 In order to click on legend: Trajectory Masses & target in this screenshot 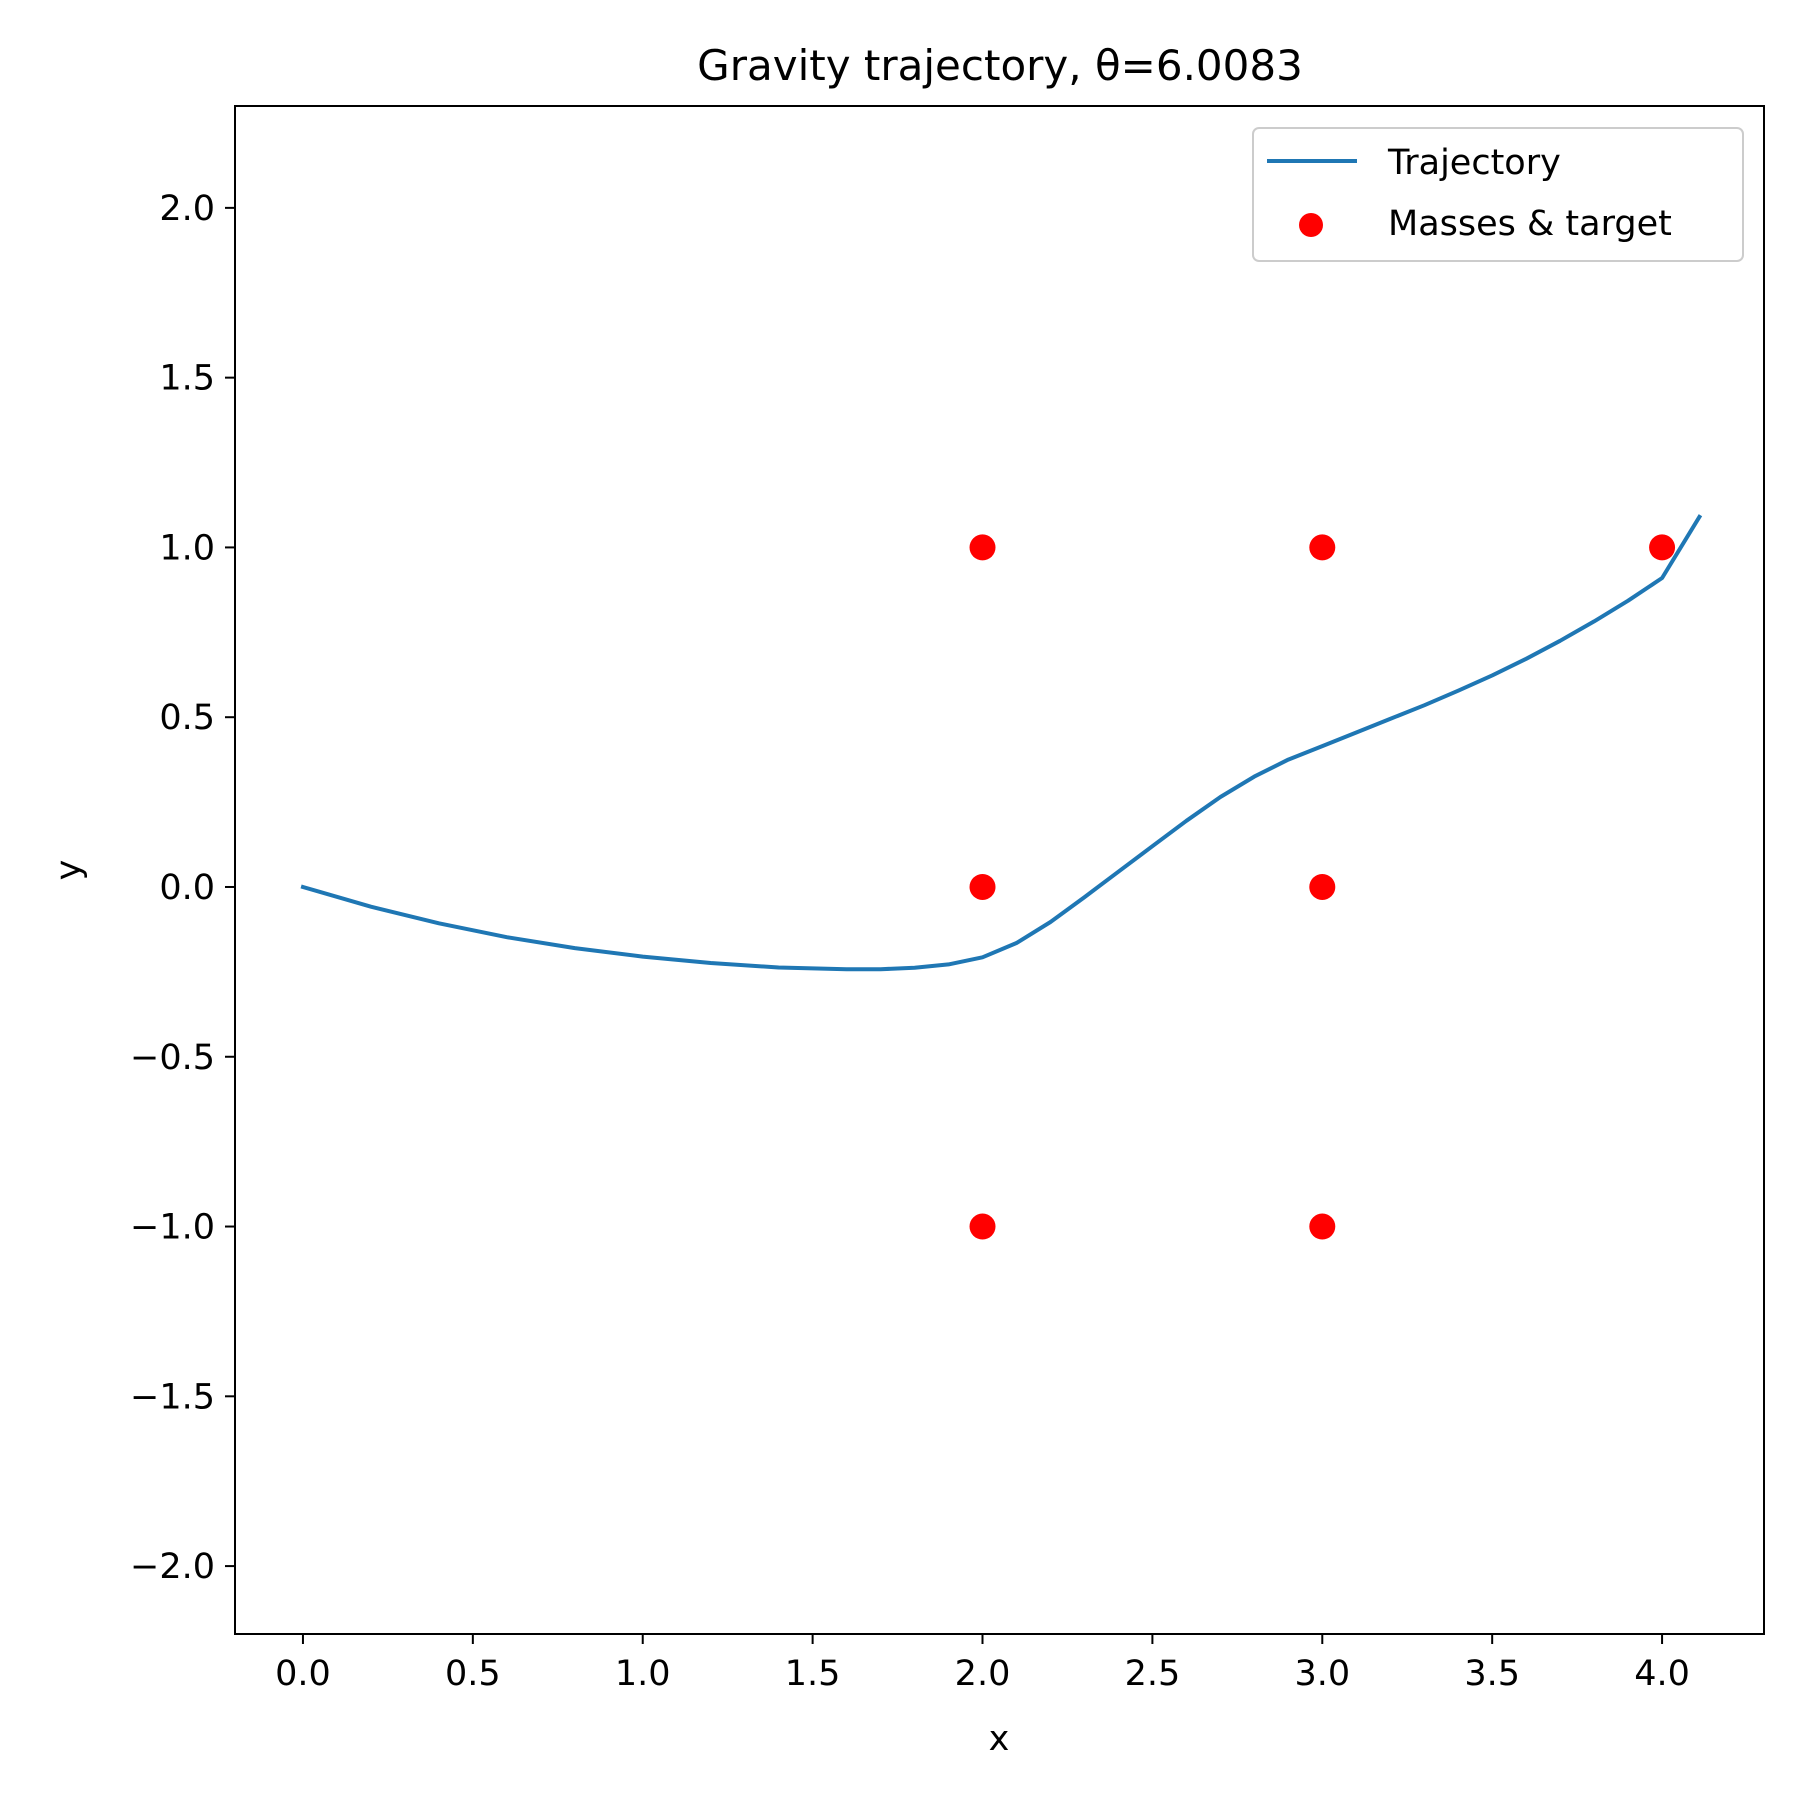, I will do `click(1498, 194)`.